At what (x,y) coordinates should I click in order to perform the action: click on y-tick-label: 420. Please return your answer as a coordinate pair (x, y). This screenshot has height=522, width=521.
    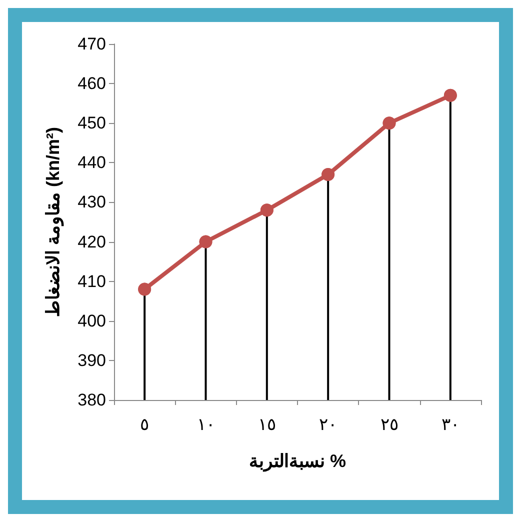
    Looking at the image, I should click on (92, 242).